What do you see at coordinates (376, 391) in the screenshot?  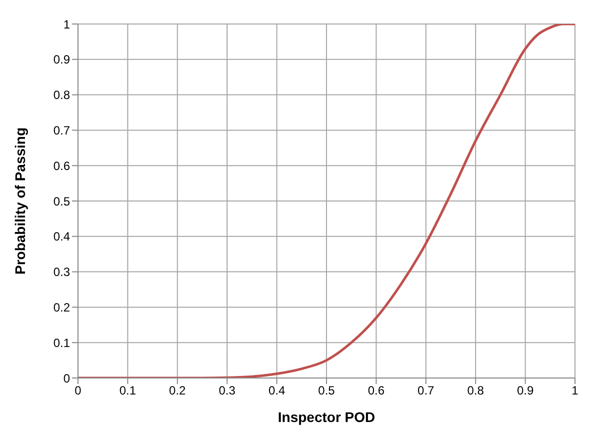 I see `x-tick-label: 0.6` at bounding box center [376, 391].